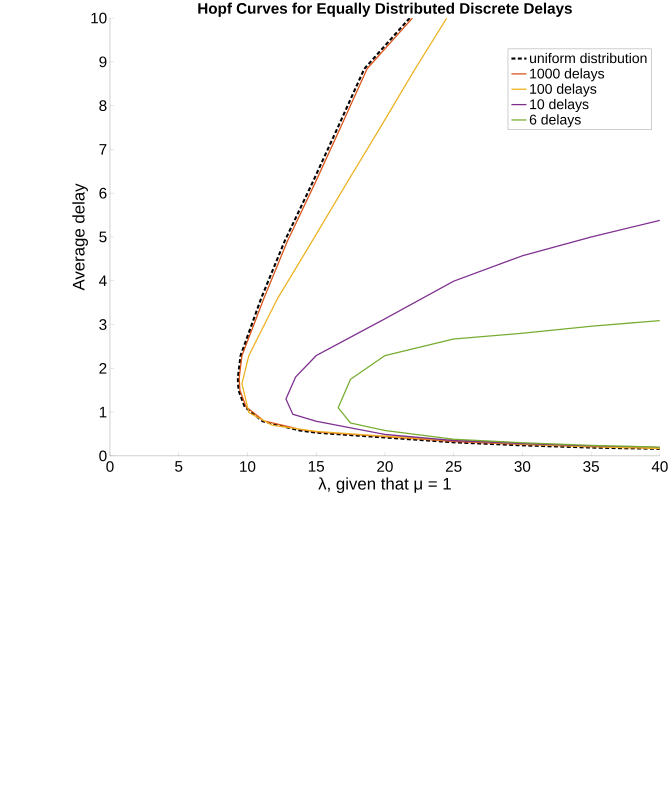  I want to click on y-tick-label: 4, so click(103, 281).